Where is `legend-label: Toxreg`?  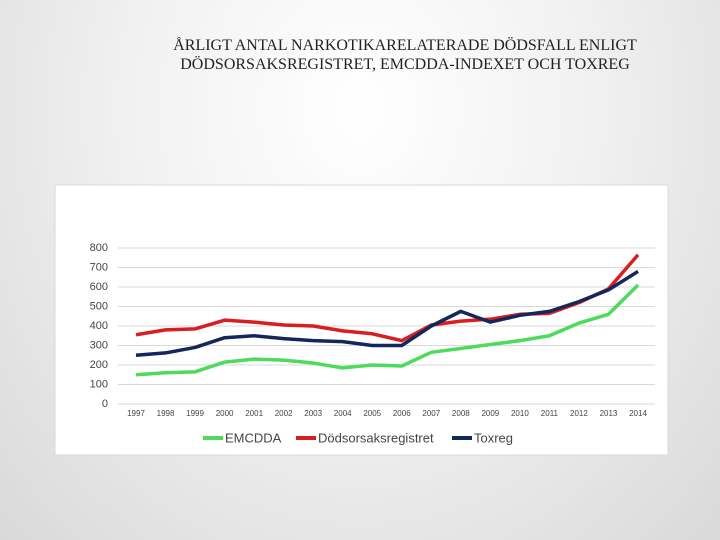 legend-label: Toxreg is located at coordinates (493, 437).